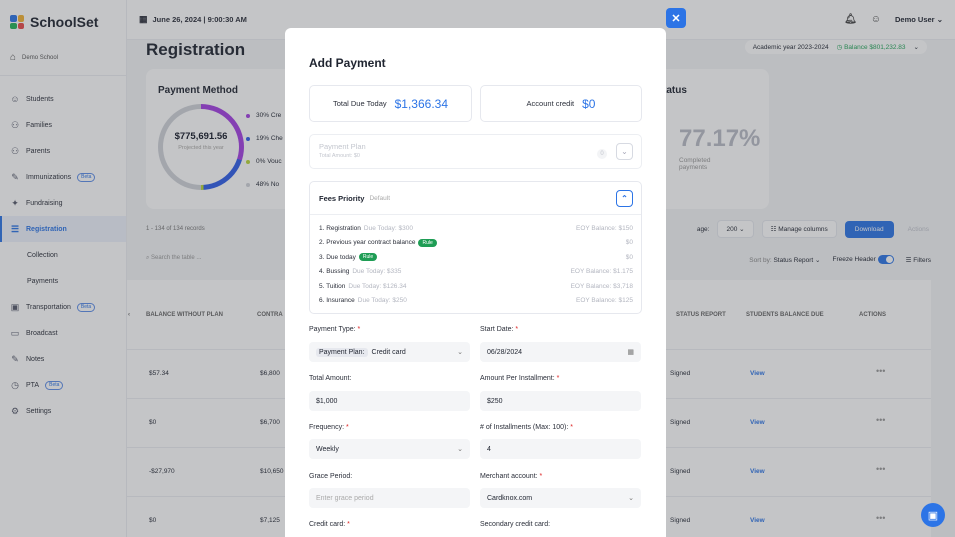 The image size is (955, 537). Describe the element at coordinates (510, 498) in the screenshot. I see `merchant-account-value: Cardknox.com` at that location.